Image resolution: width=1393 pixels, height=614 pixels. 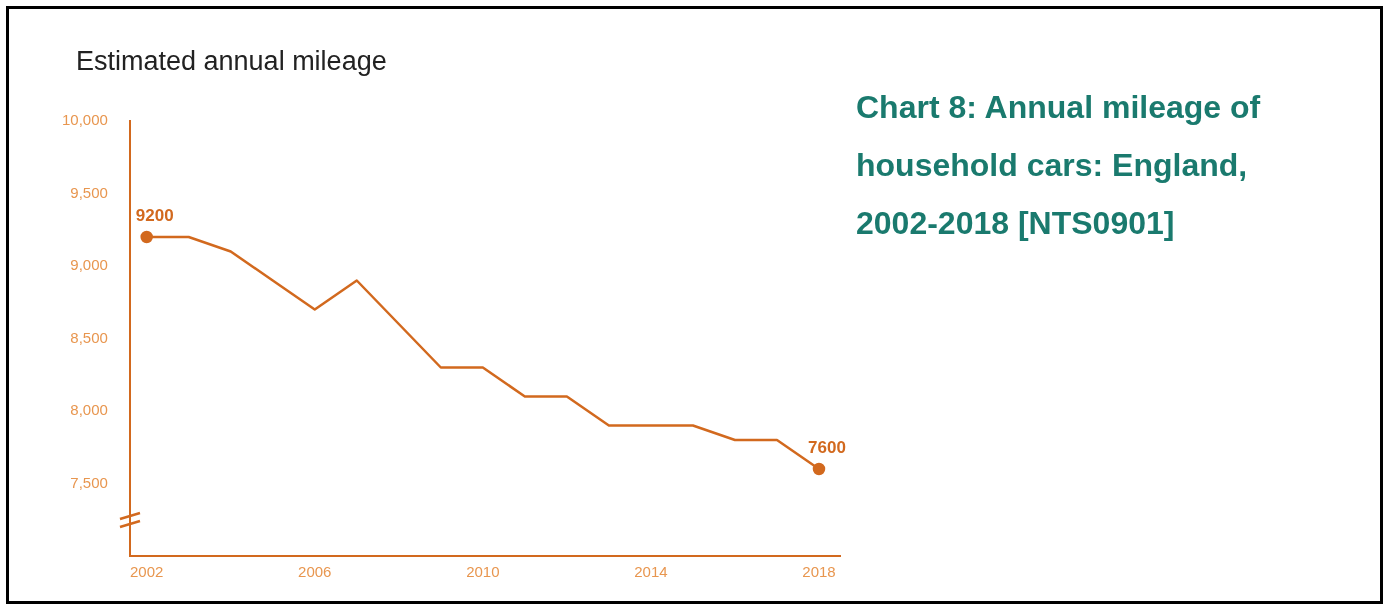 What do you see at coordinates (147, 572) in the screenshot?
I see `x-tick-label: 2002` at bounding box center [147, 572].